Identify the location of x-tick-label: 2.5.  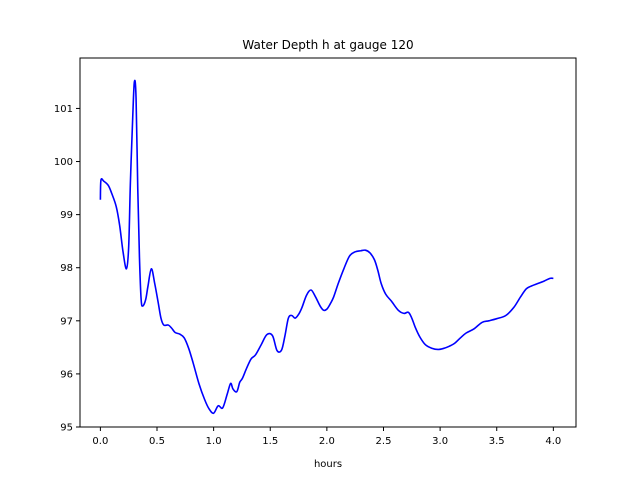
(384, 441).